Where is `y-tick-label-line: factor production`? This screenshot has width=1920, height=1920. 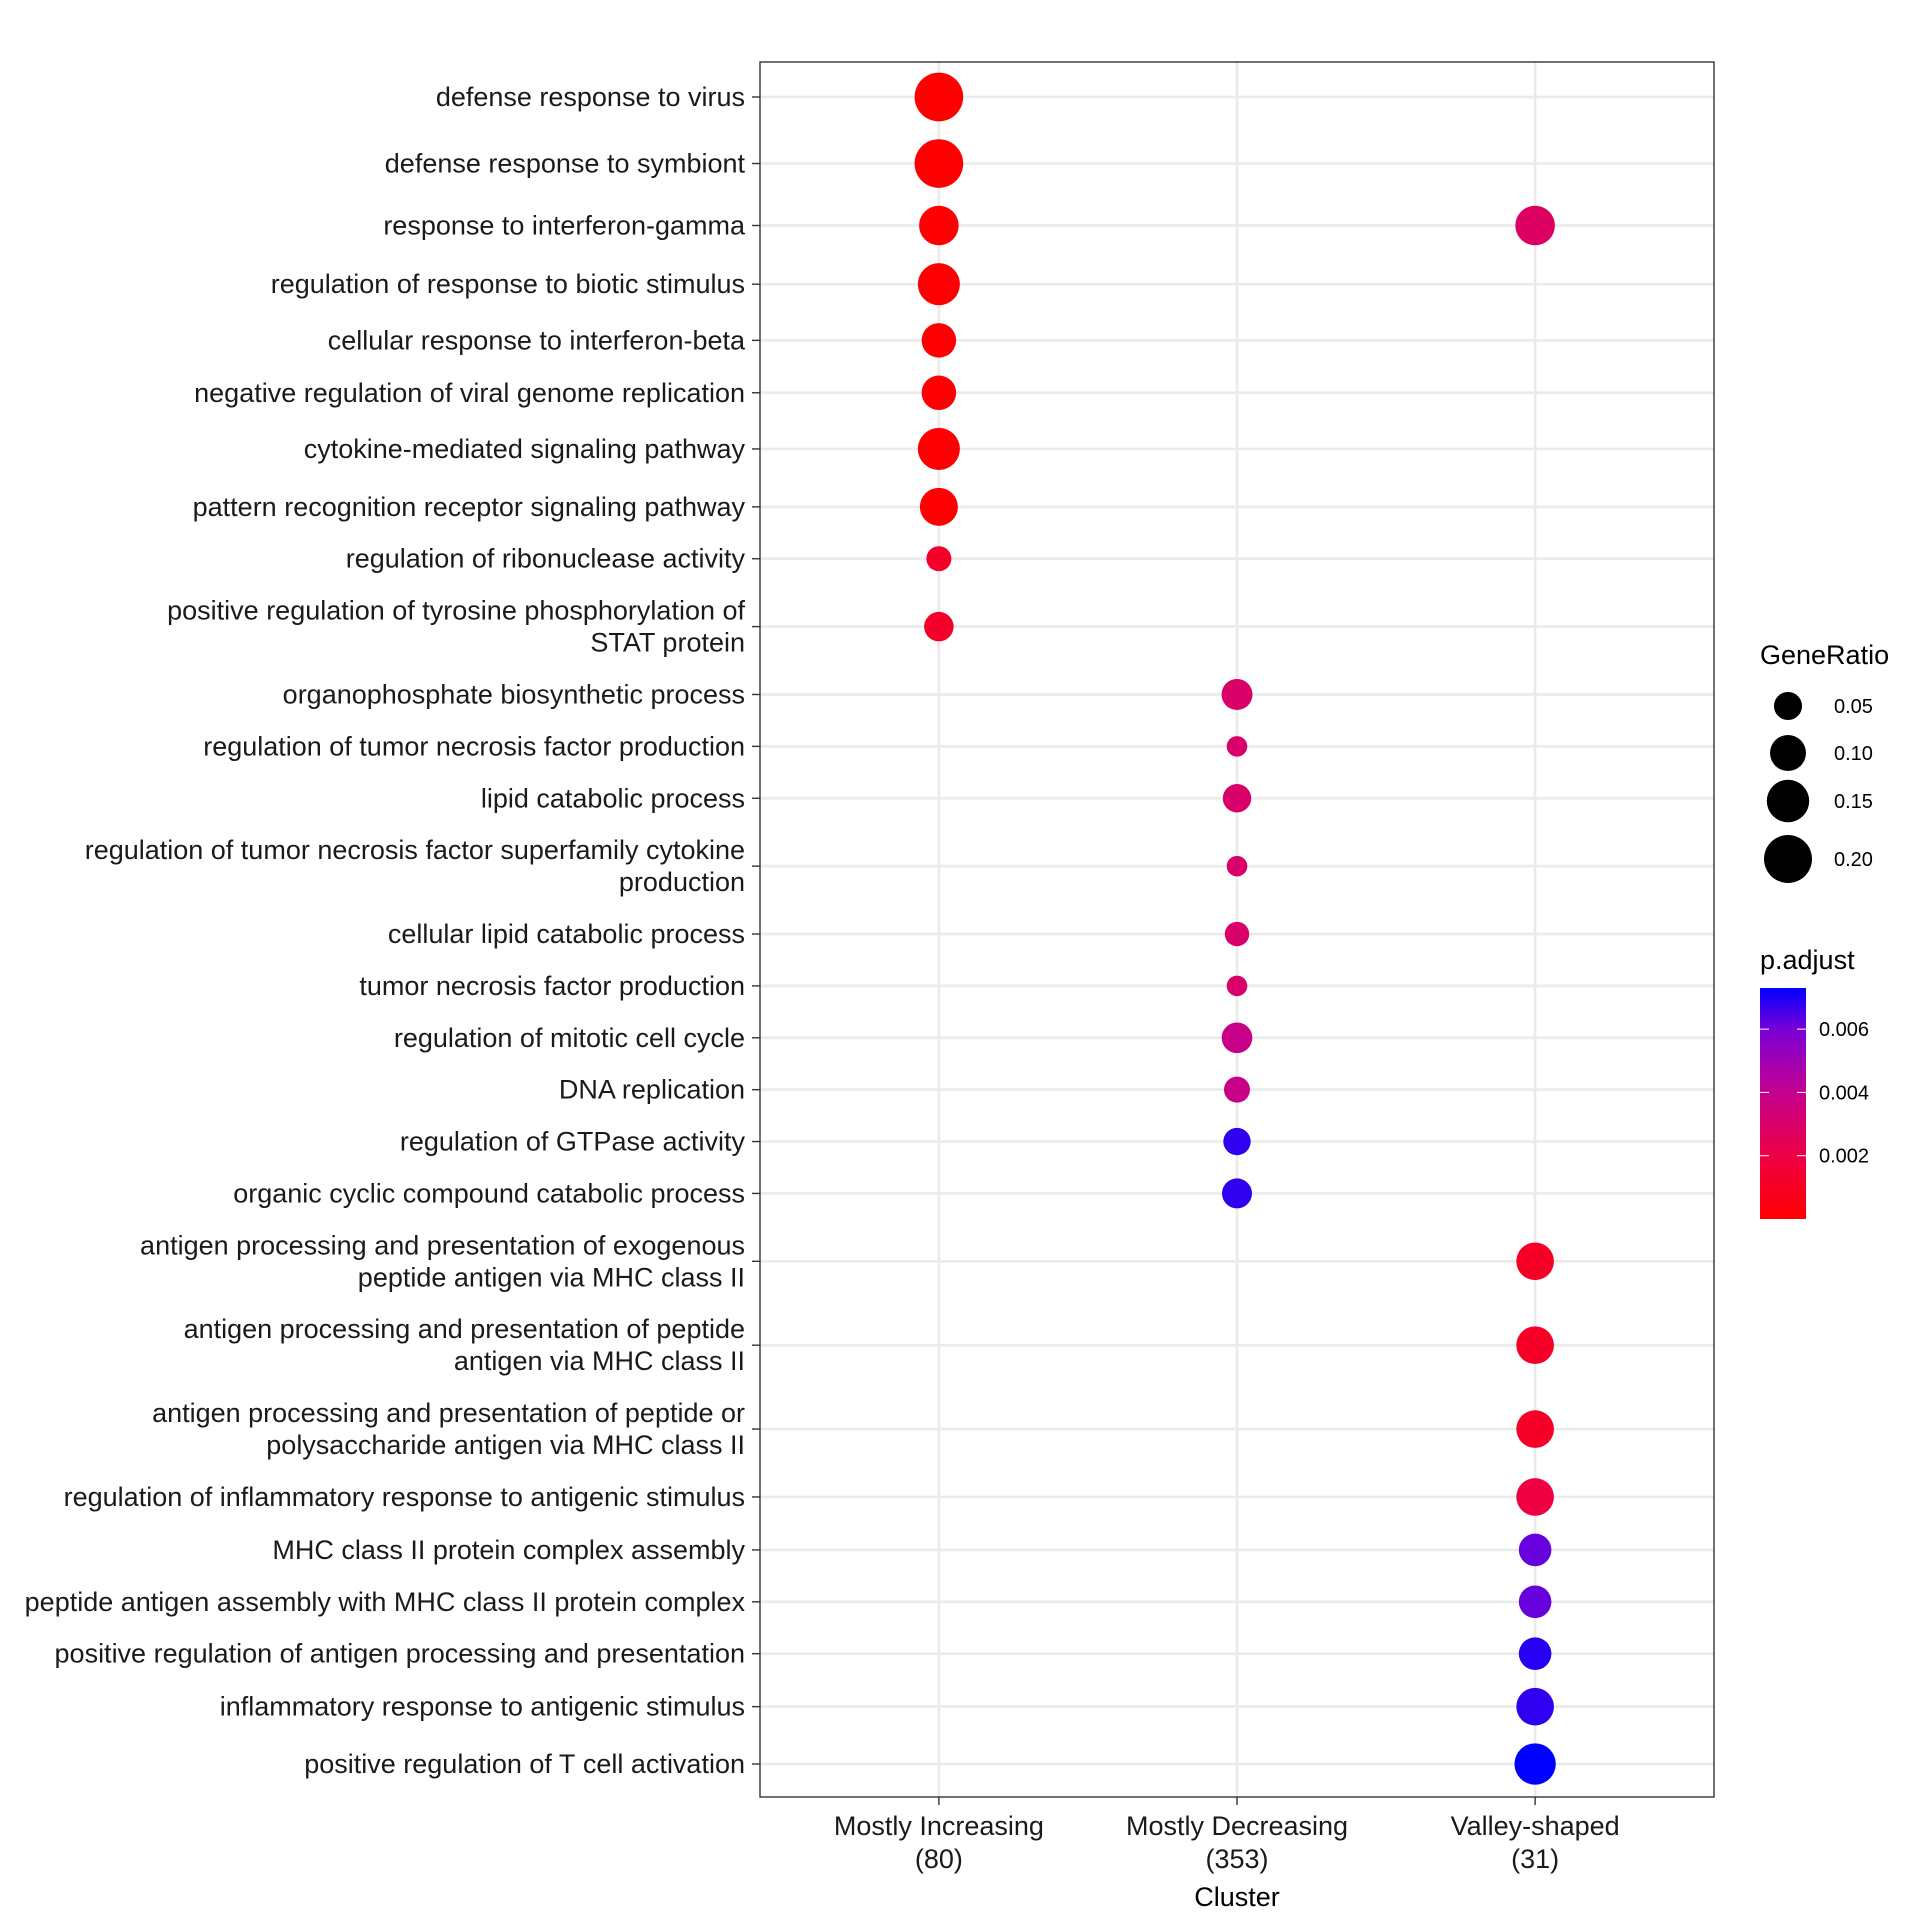 y-tick-label-line: factor production is located at coordinates (644, 746).